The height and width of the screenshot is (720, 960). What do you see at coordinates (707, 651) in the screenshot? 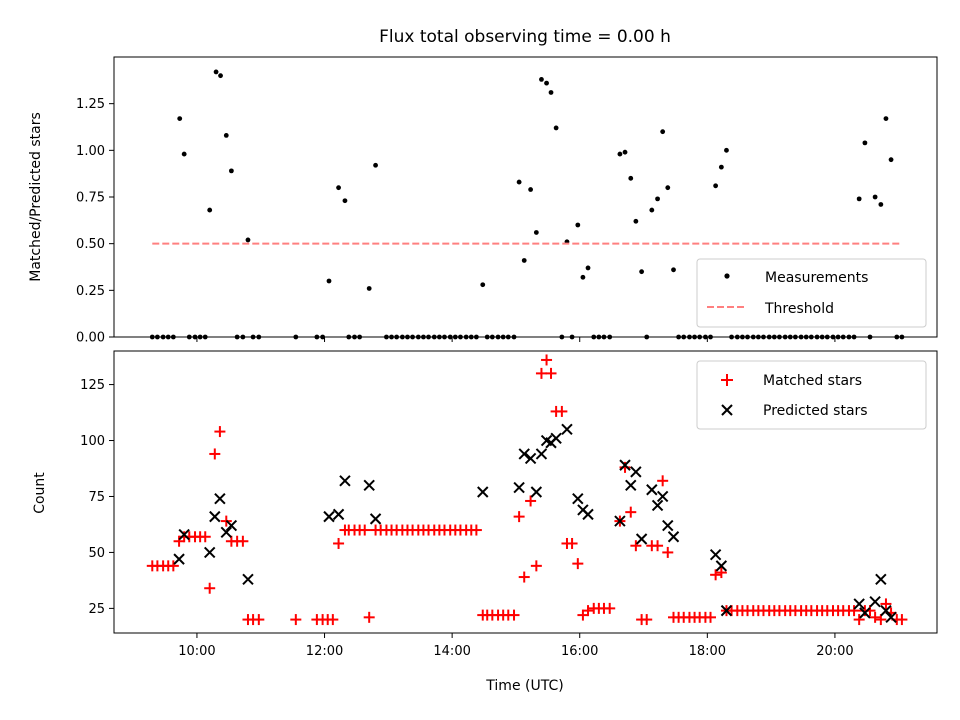
I see `bottom-xtick-label: 18:00` at bounding box center [707, 651].